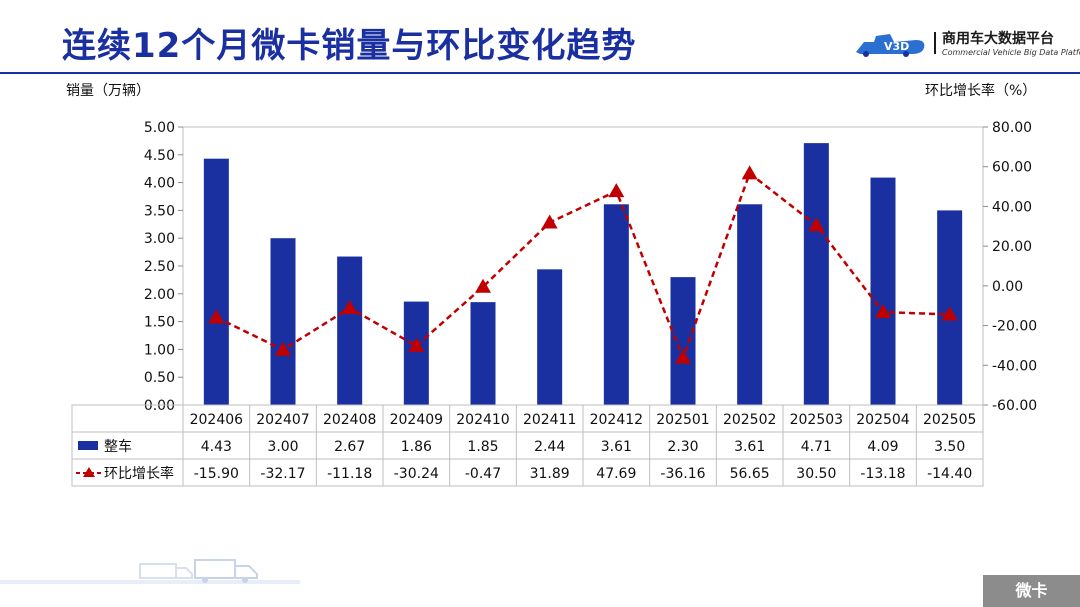  Describe the element at coordinates (483, 474) in the screenshot. I see `line-data-label: -0.47` at that location.